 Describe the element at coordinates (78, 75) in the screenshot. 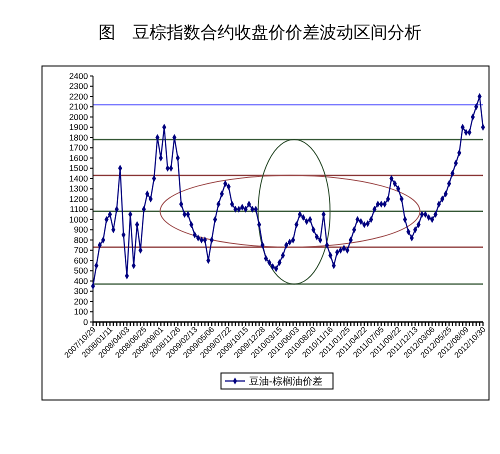

I see `y-tick-label: 2400` at that location.